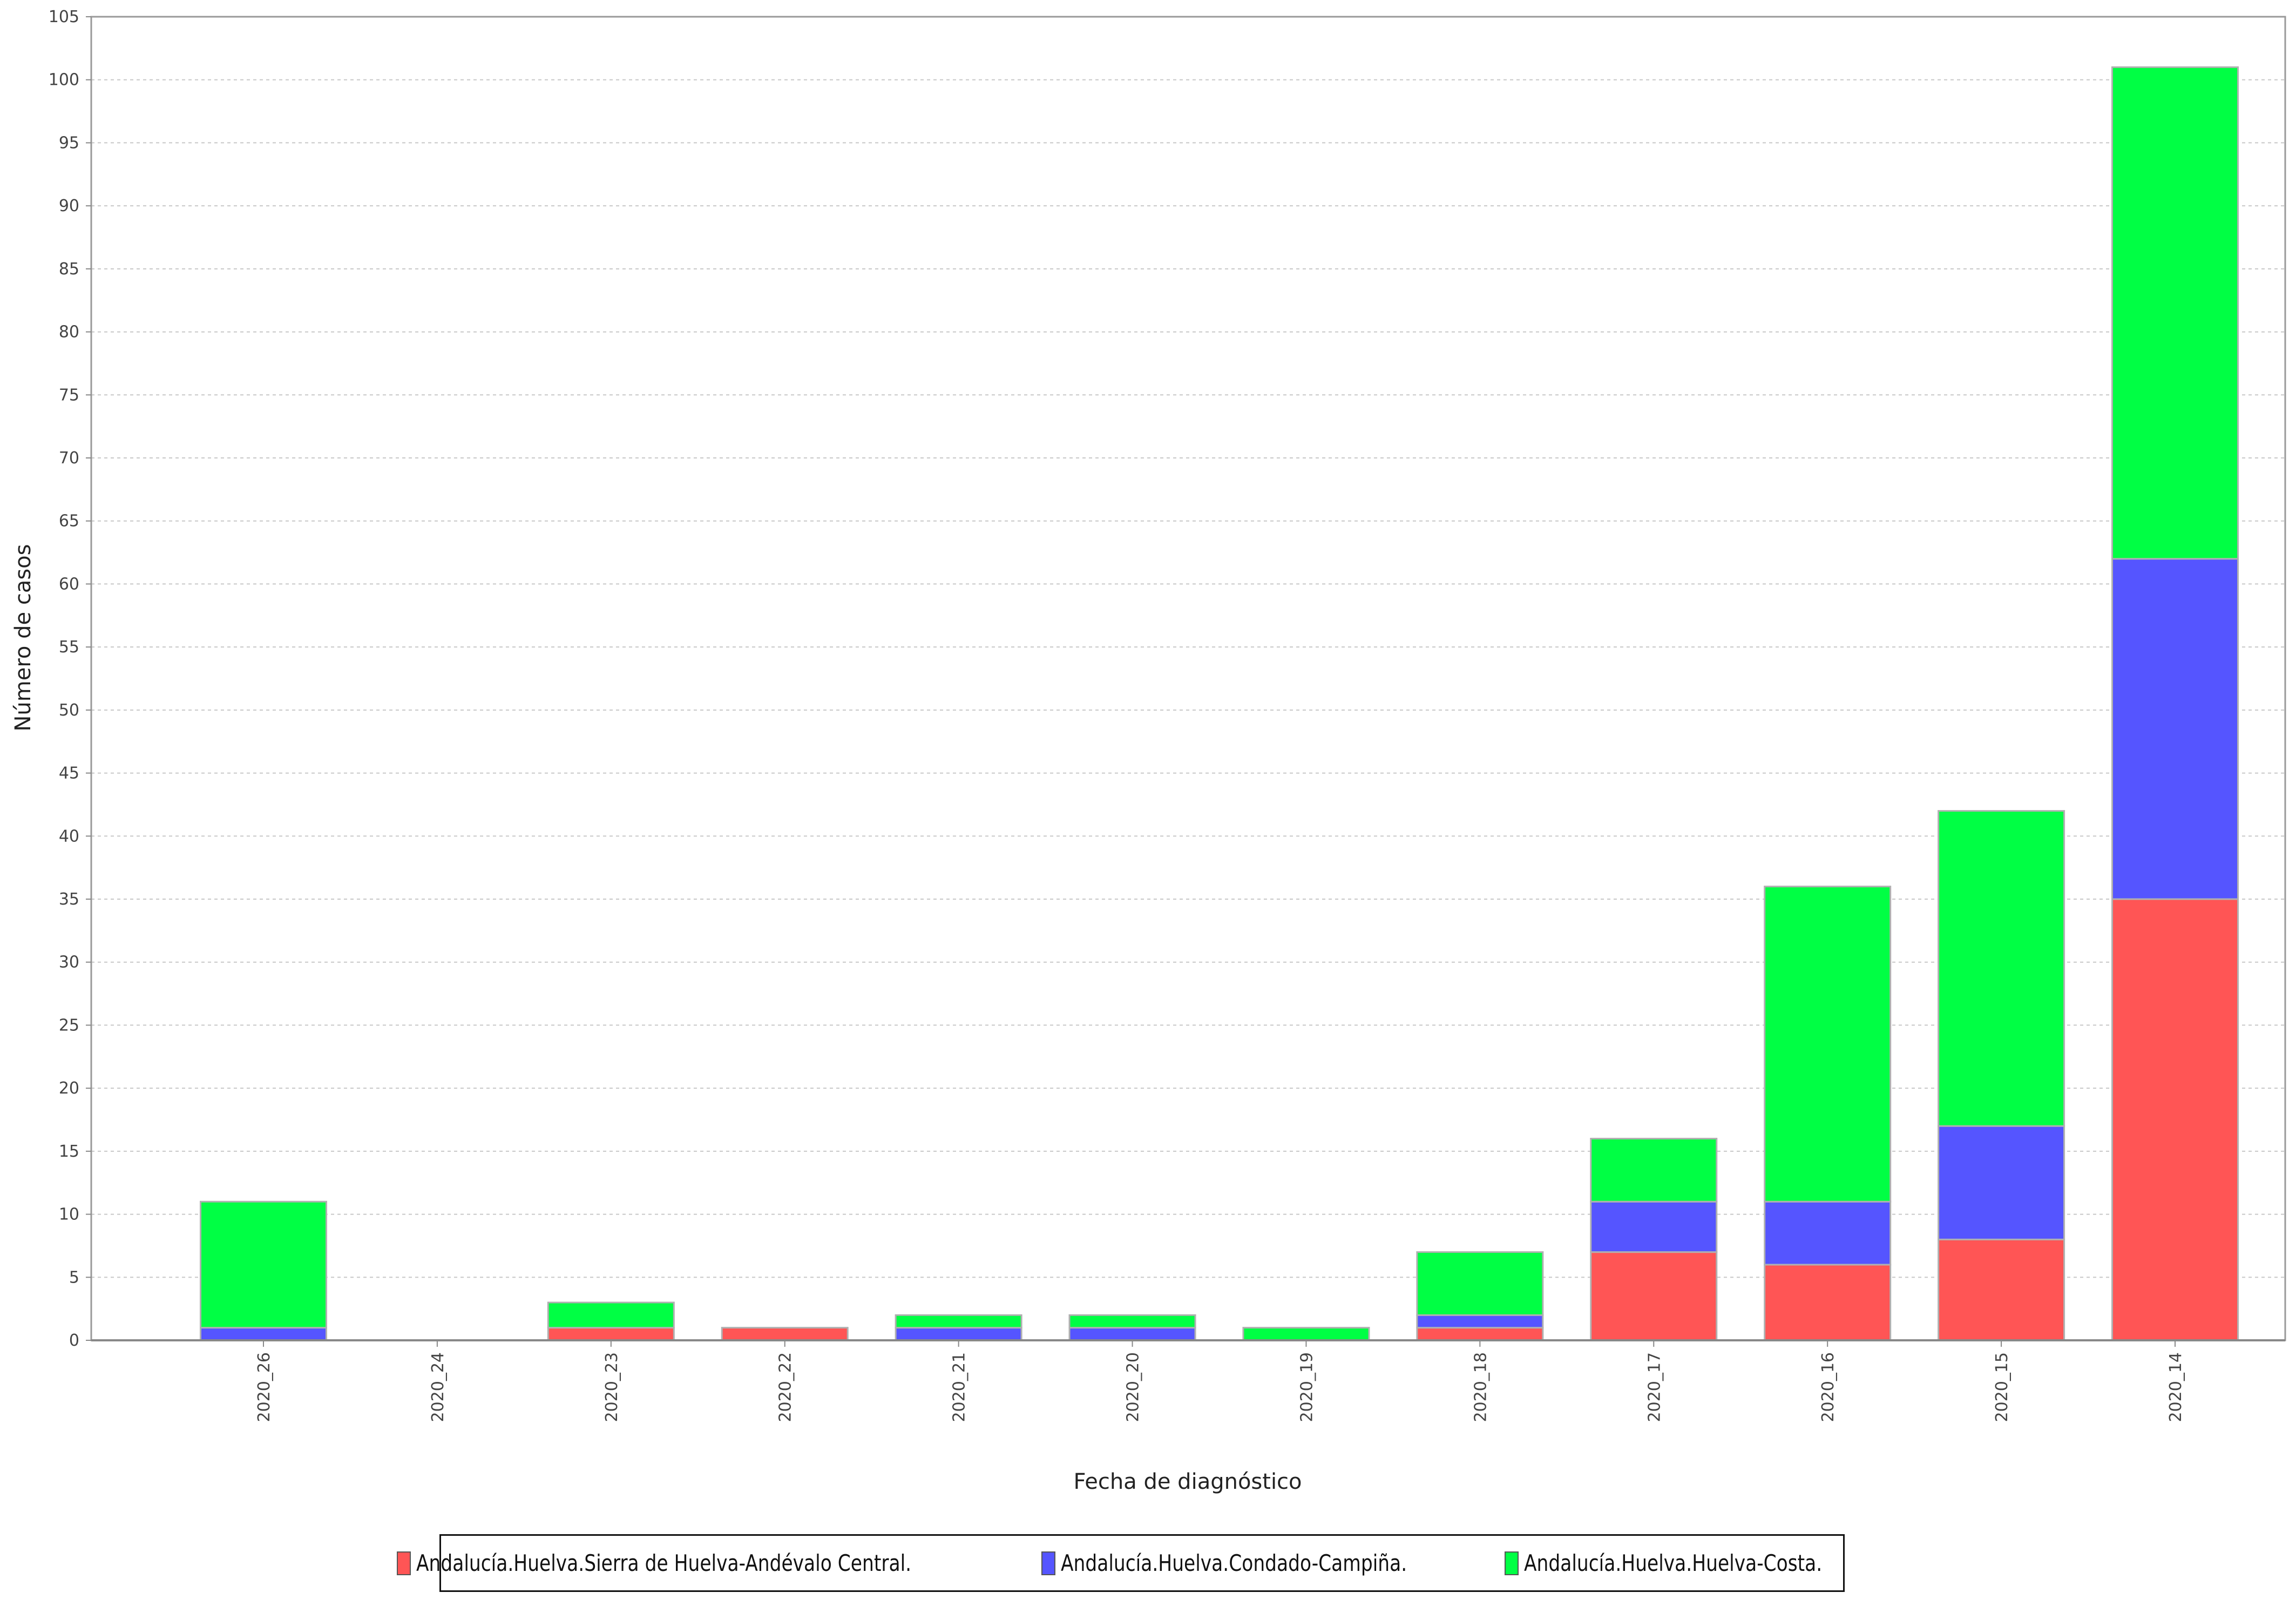  Describe the element at coordinates (69, 837) in the screenshot. I see `y-tick-label-40: 40` at that location.